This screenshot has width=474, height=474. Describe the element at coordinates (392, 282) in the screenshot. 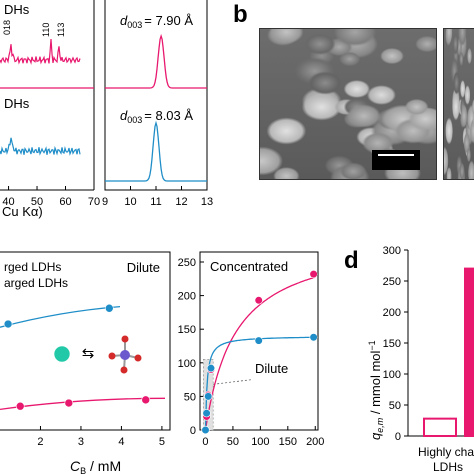

I see `panel-d-y-tick-label: 250` at that location.